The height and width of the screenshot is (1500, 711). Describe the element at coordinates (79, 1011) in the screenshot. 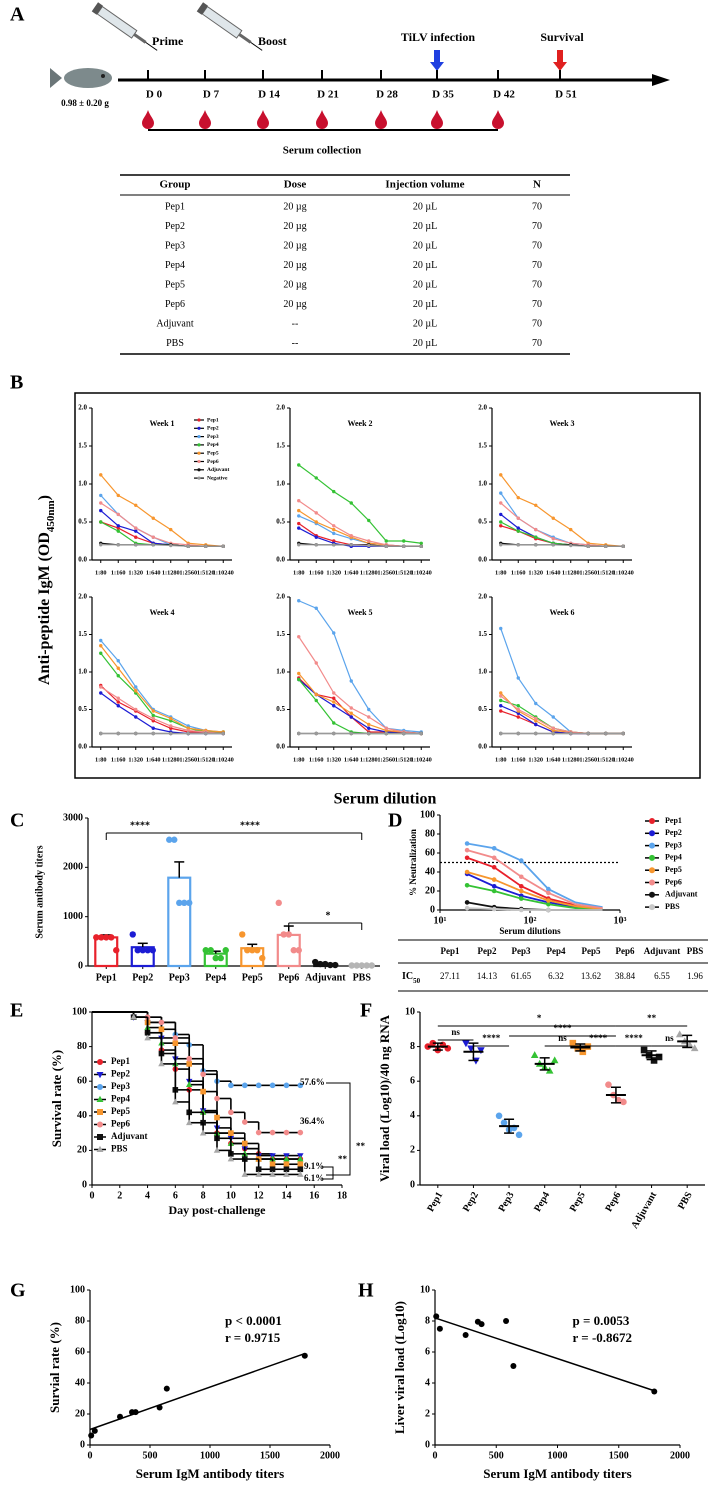

I see `y-tick-label: 100` at that location.